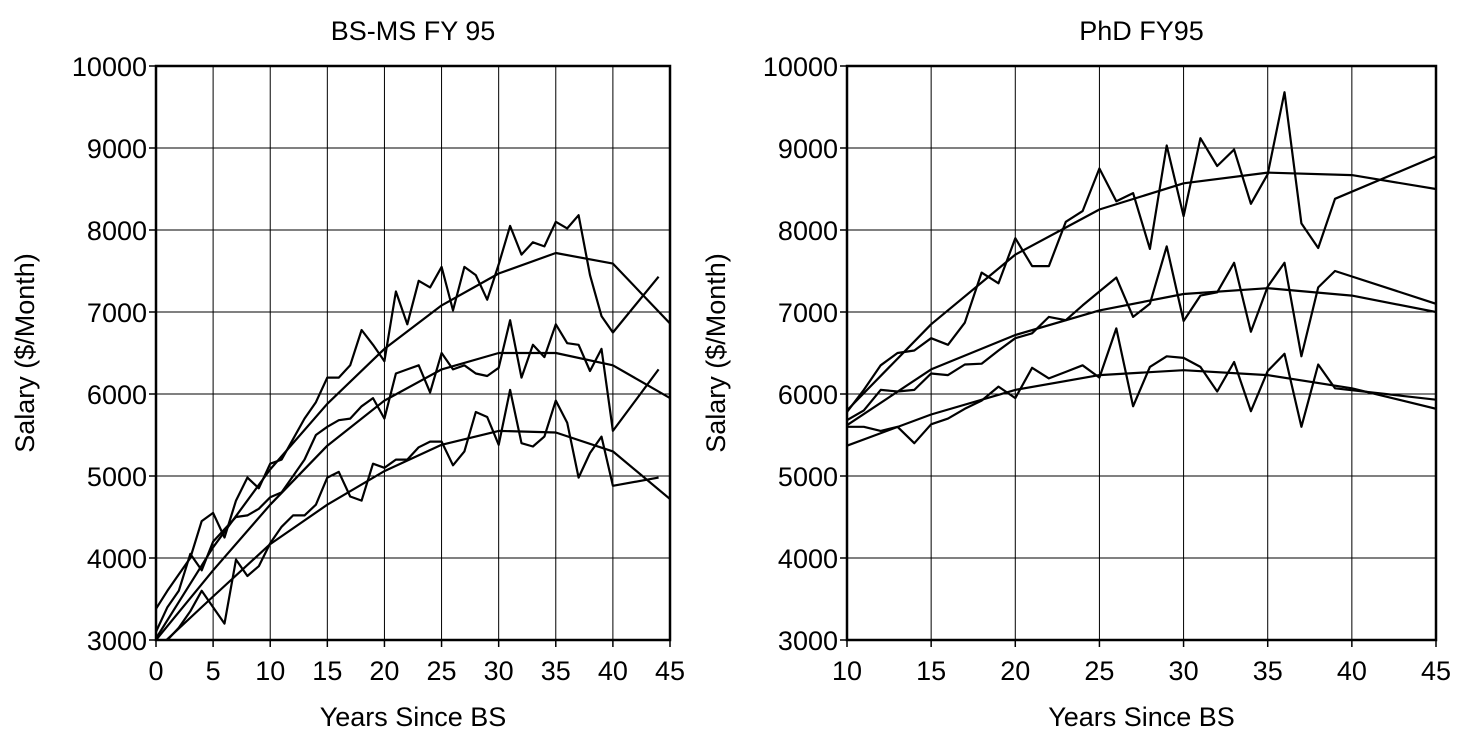 The height and width of the screenshot is (733, 1473). What do you see at coordinates (213, 671) in the screenshot?
I see `x-tick-label: 5` at bounding box center [213, 671].